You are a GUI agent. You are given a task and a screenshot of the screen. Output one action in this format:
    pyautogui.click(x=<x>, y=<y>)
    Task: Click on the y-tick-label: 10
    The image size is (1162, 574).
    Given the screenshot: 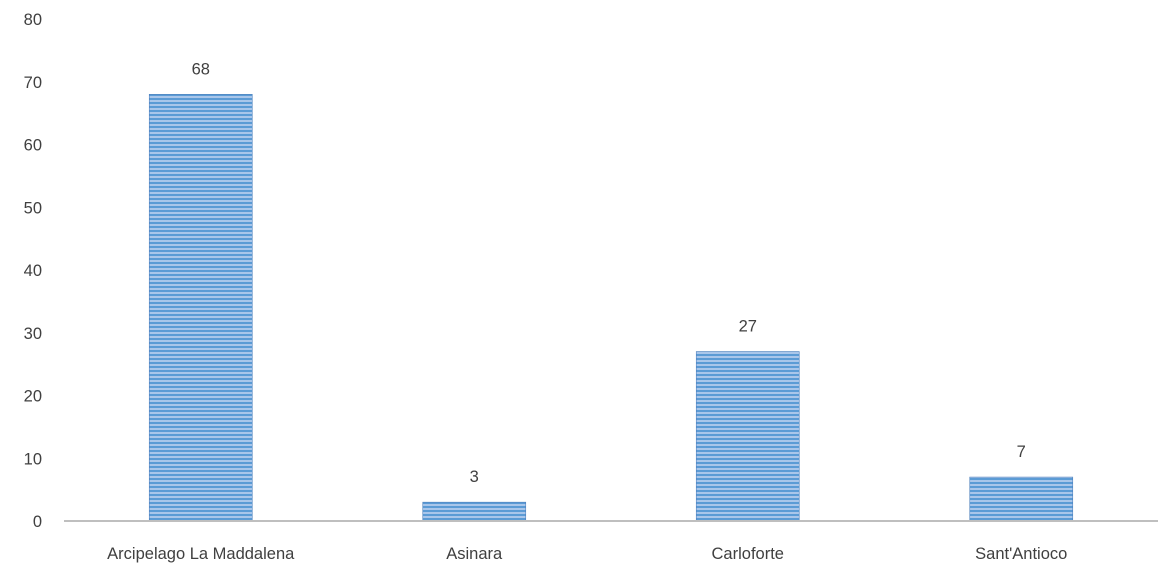 What is the action you would take?
    pyautogui.click(x=33, y=459)
    